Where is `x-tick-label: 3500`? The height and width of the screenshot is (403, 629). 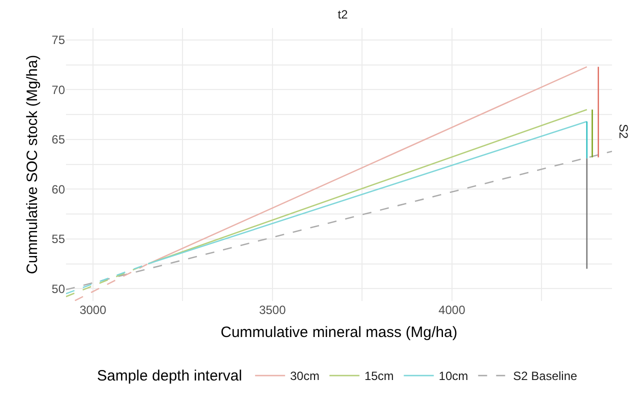 x-tick-label: 3500 is located at coordinates (272, 310).